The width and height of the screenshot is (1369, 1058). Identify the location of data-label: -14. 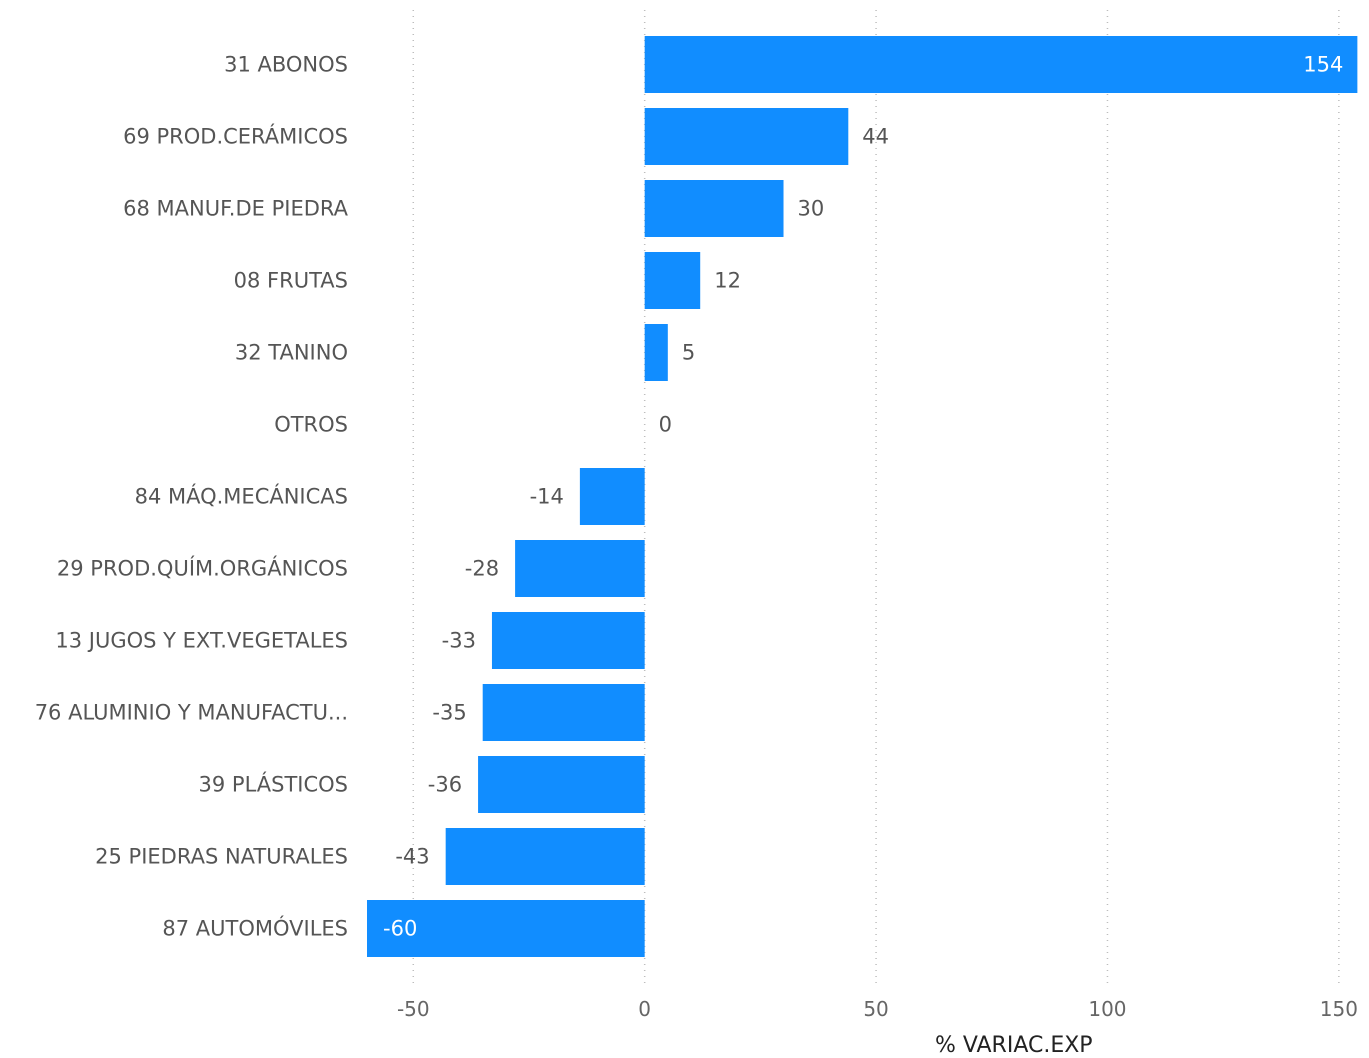
(547, 497).